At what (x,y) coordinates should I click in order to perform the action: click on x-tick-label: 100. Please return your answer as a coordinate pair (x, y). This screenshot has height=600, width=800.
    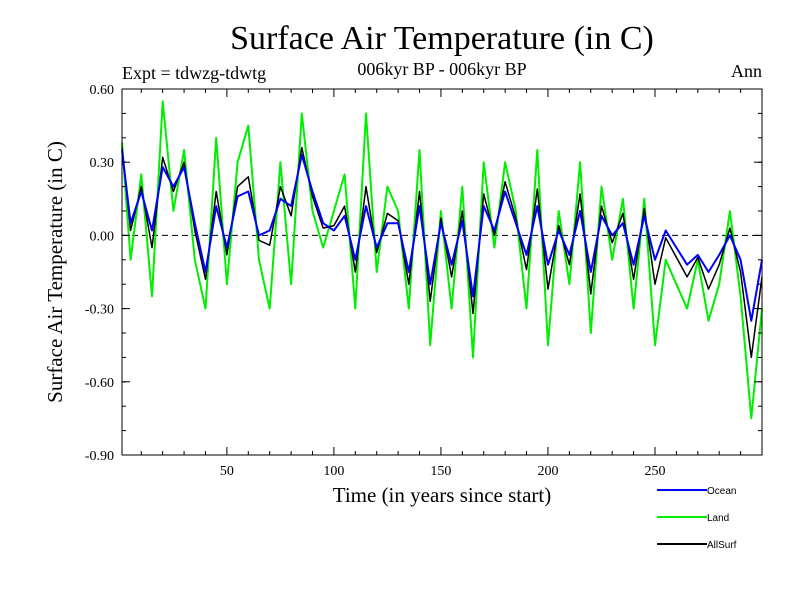
    Looking at the image, I should click on (333, 471).